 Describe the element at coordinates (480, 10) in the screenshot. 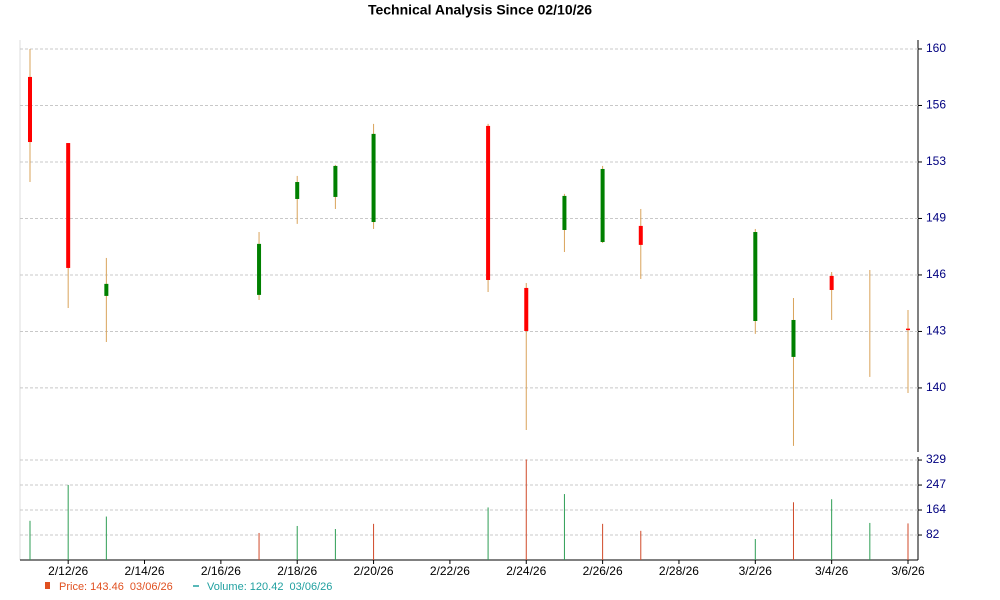

I see `chart-title: Technical Analysis Since 02/10/26` at that location.